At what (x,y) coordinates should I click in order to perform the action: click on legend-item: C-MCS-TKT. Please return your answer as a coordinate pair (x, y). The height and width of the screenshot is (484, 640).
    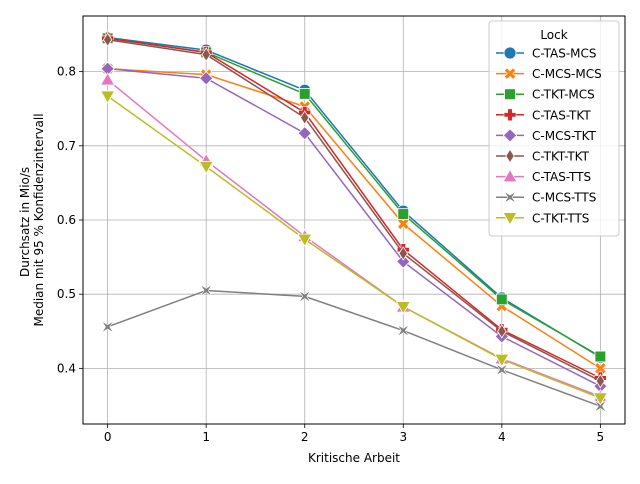
    Looking at the image, I should click on (546, 135).